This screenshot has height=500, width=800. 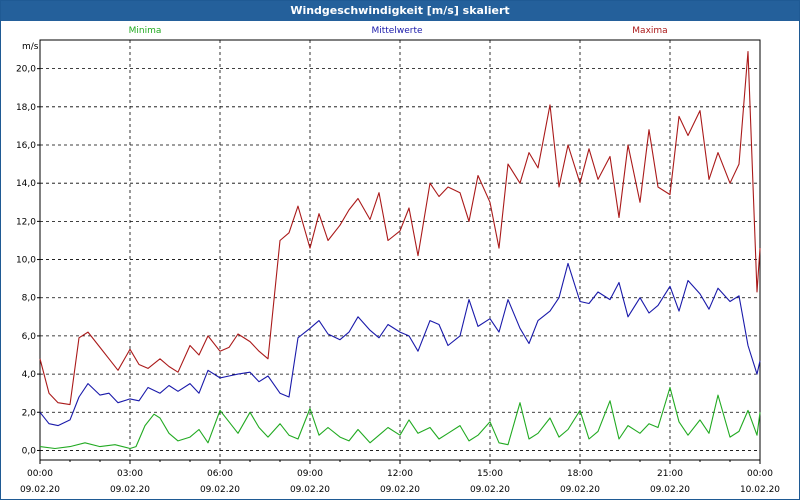 I want to click on x-tick-time-label: 21:00, so click(x=670, y=474).